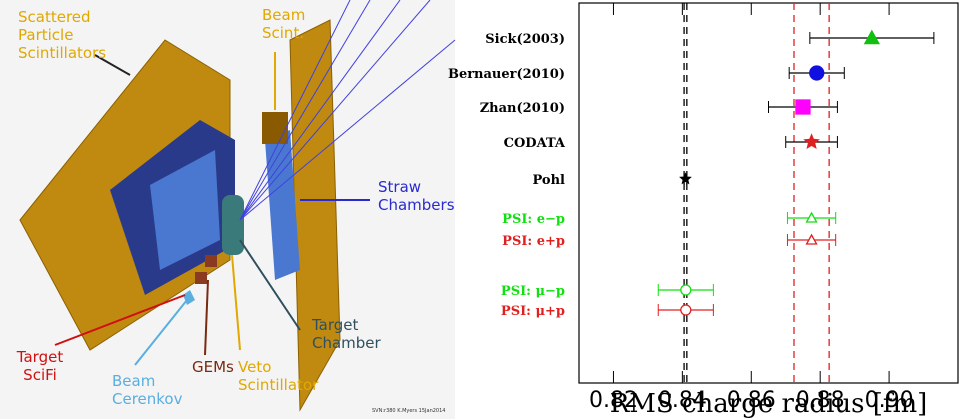 Image resolution: width=973 pixels, height=419 pixels. I want to click on row-label: CODATA, so click(535, 143).